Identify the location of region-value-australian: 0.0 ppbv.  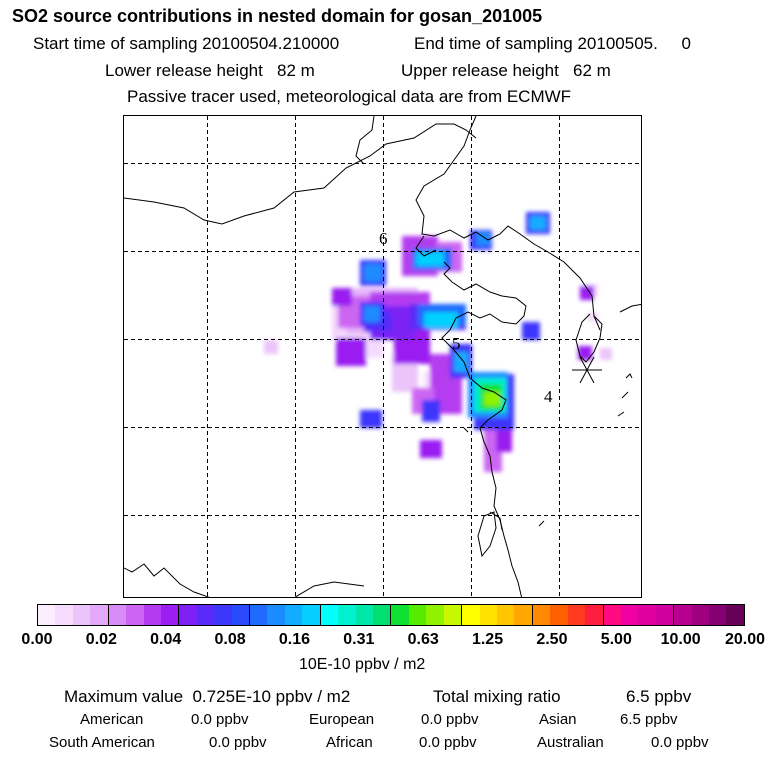
(680, 742).